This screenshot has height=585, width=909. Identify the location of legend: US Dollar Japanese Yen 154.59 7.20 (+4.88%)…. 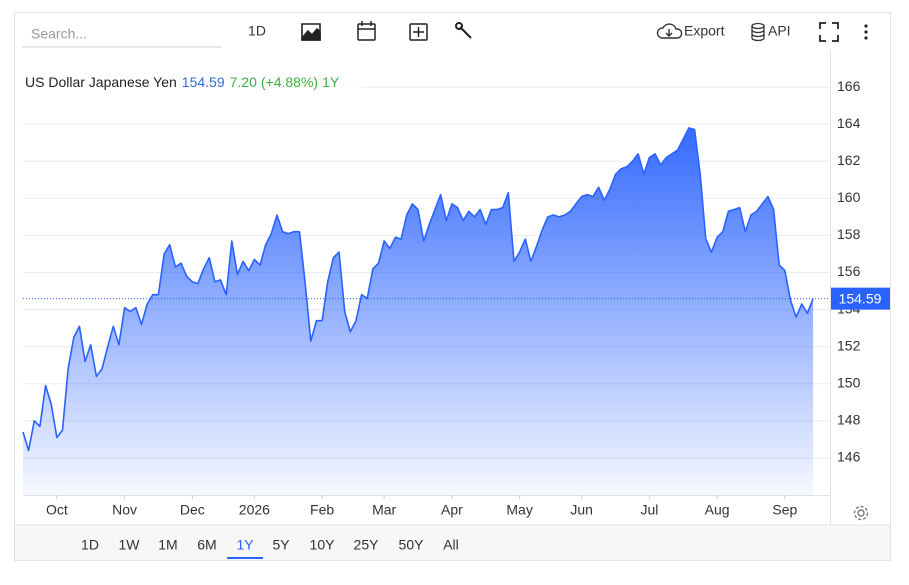
(182, 82).